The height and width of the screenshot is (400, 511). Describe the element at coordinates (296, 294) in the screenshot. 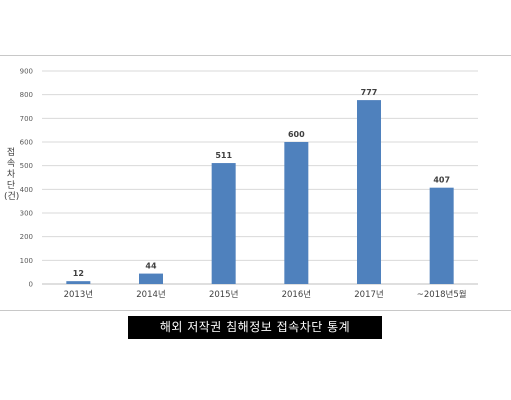

I see `x-tick-label: 2016년` at that location.